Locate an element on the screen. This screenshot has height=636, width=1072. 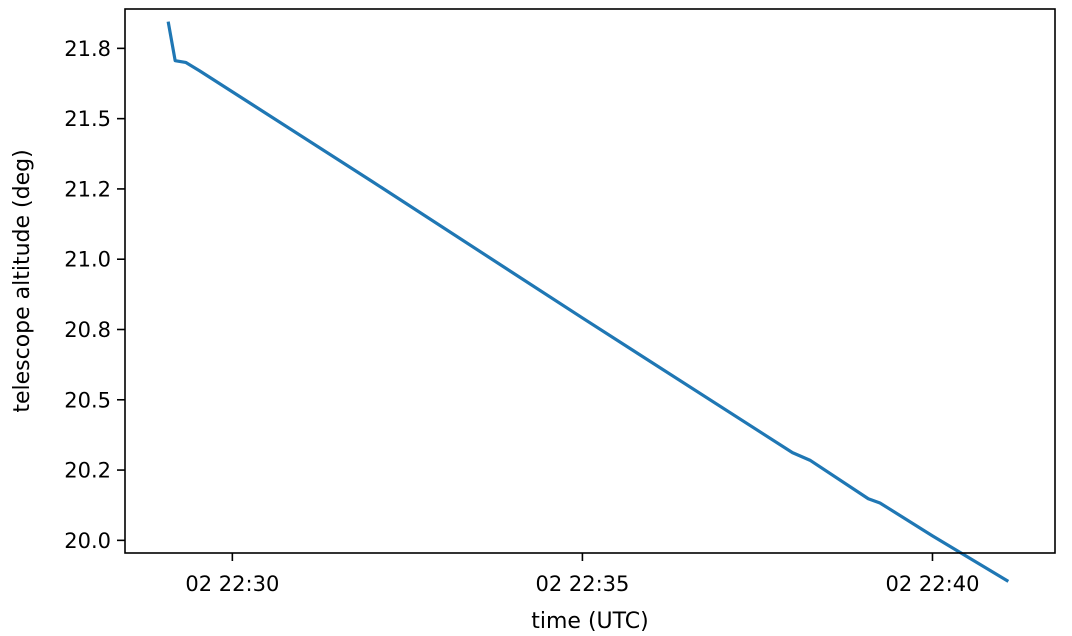
y-axis-label: telescope altitude (deg) is located at coordinates (22, 280).